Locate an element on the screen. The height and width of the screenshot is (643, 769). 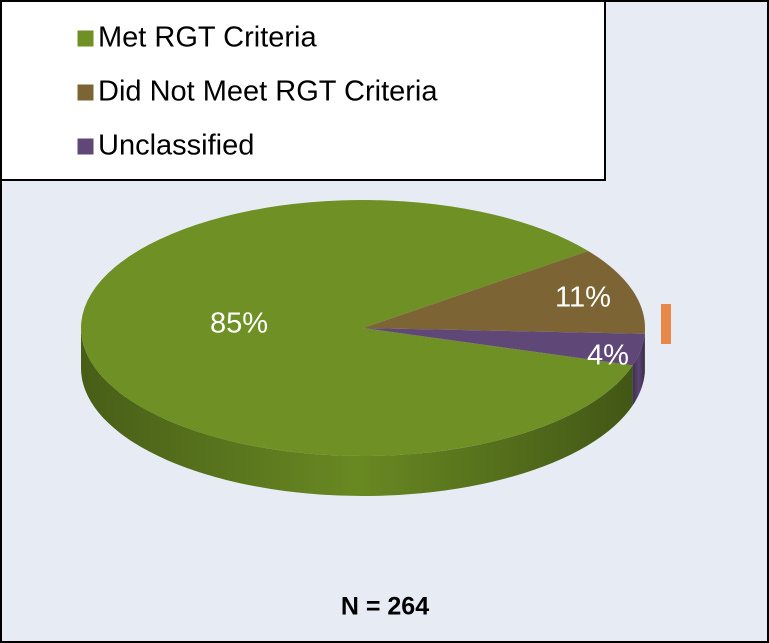
data-label: 11% is located at coordinates (583, 298).